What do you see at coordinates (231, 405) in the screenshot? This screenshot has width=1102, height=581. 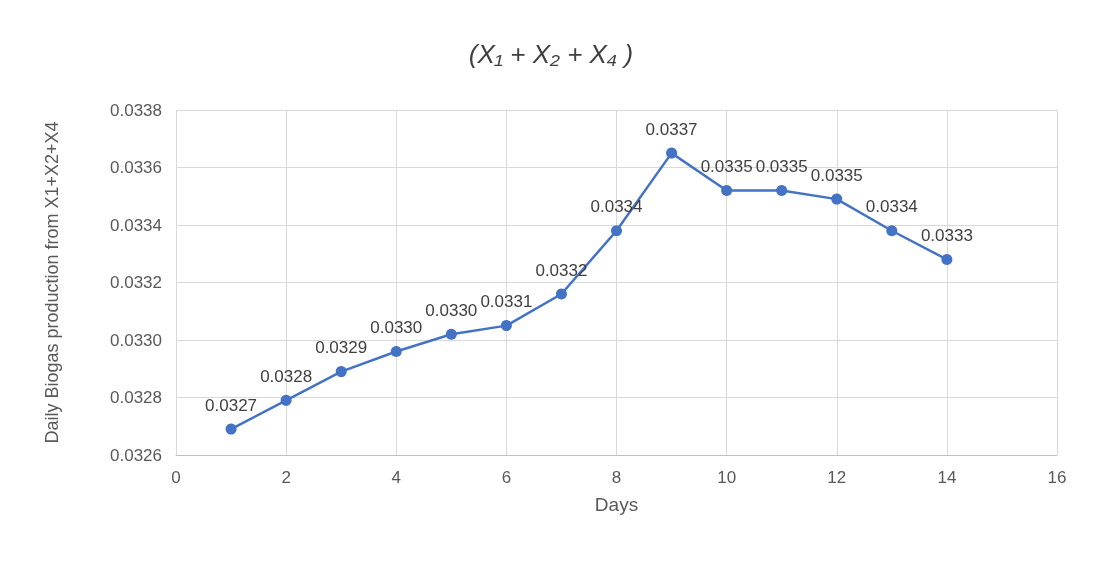 I see `data-label: 0.0327` at bounding box center [231, 405].